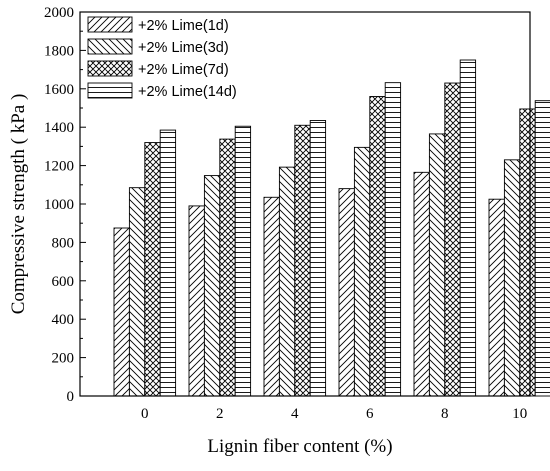 The height and width of the screenshot is (471, 550). I want to click on y-tick-label: 2000, so click(59, 13).